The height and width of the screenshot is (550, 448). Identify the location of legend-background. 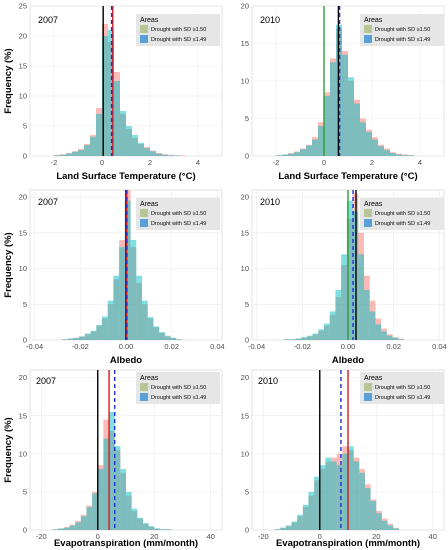
(402, 30).